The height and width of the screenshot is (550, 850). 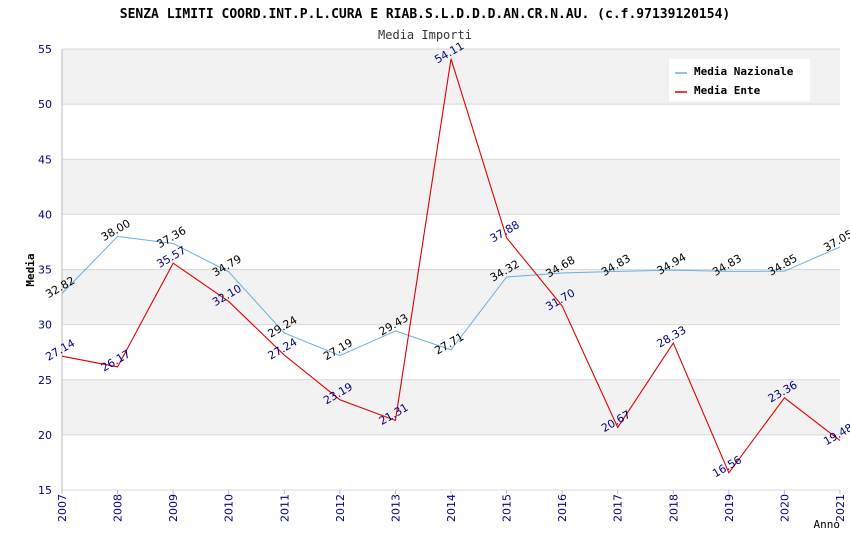 I want to click on x-tick-label: 2013, so click(x=395, y=508).